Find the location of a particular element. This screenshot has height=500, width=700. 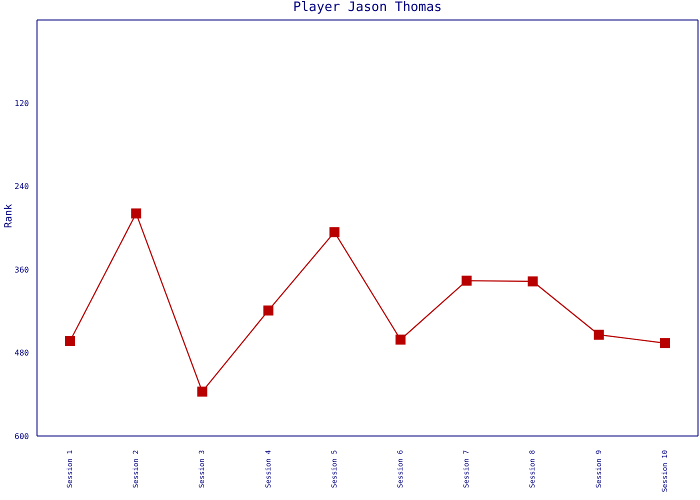

chart-title: Player Jason Thomas is located at coordinates (367, 7).